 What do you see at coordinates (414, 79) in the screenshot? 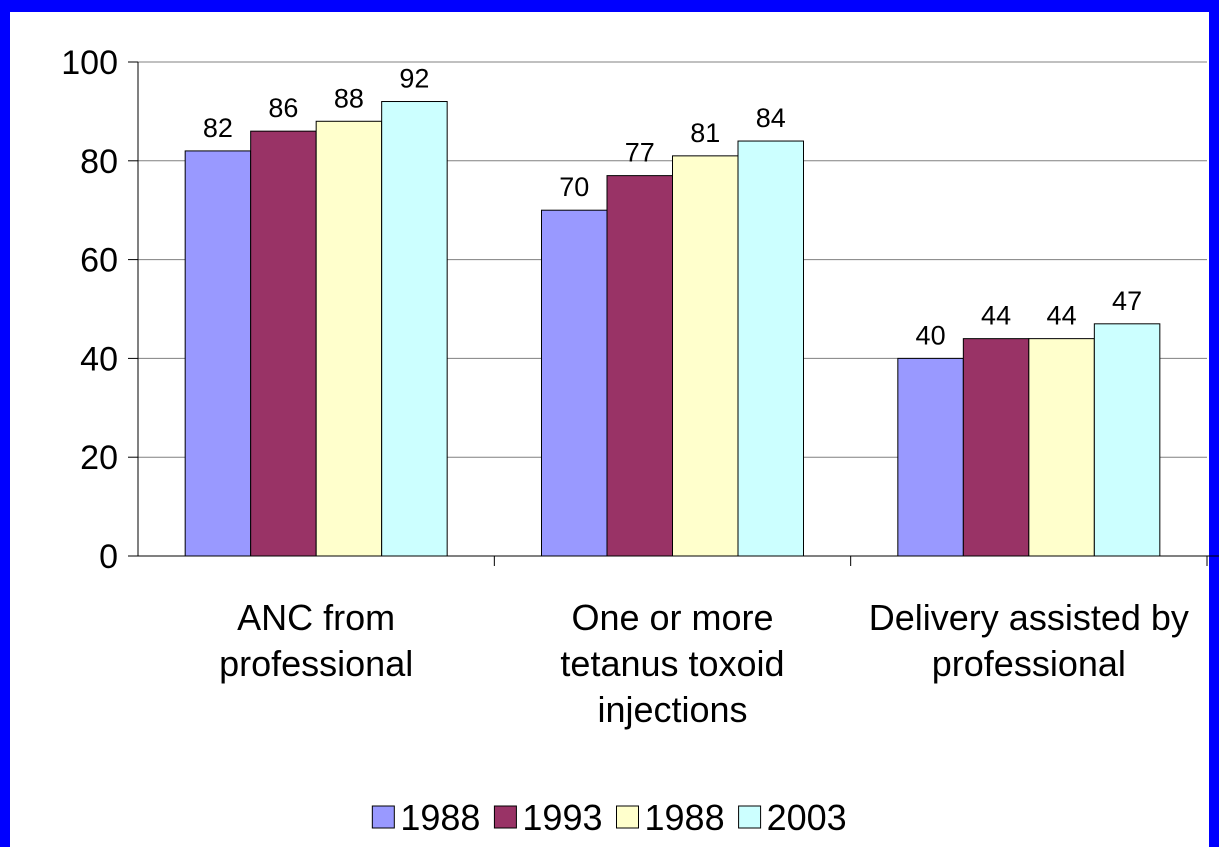
I see `data-label: 92` at bounding box center [414, 79].